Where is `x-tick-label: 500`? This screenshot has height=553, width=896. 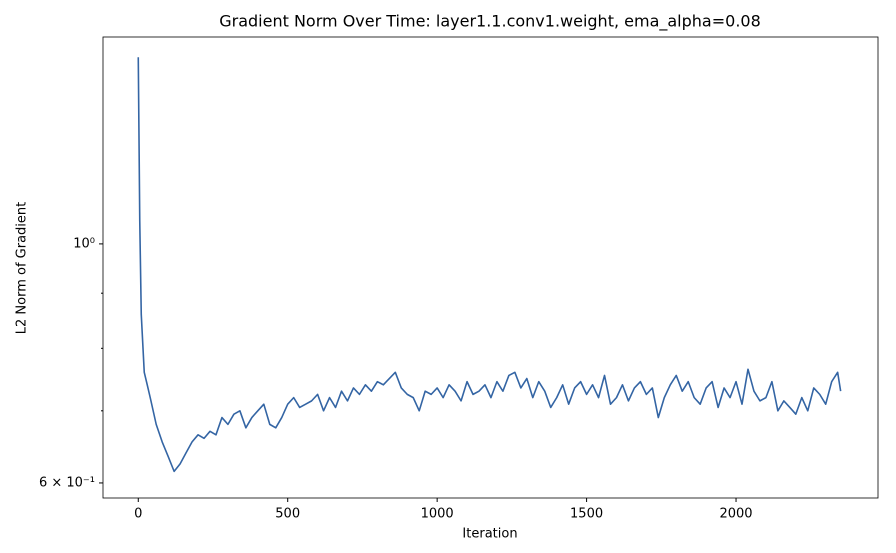 x-tick-label: 500 is located at coordinates (287, 514).